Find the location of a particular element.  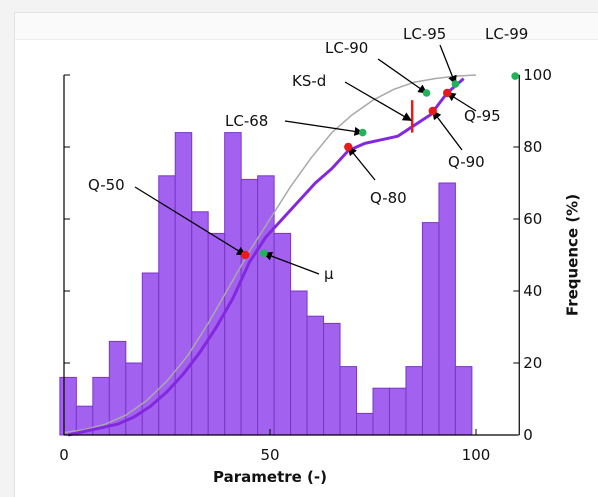

y-tick-label: 0 is located at coordinates (528, 435).